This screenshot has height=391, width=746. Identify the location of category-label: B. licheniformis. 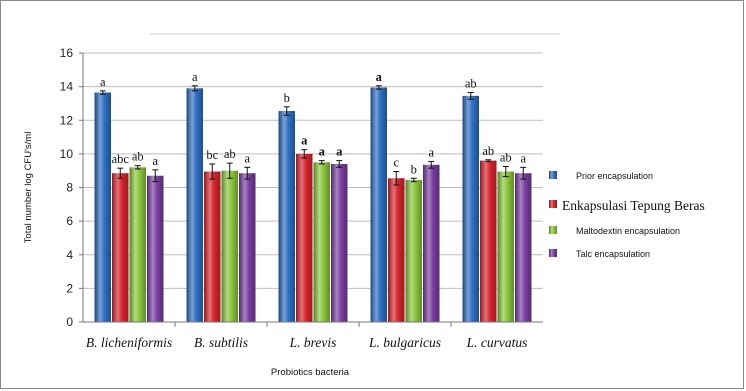
(129, 342).